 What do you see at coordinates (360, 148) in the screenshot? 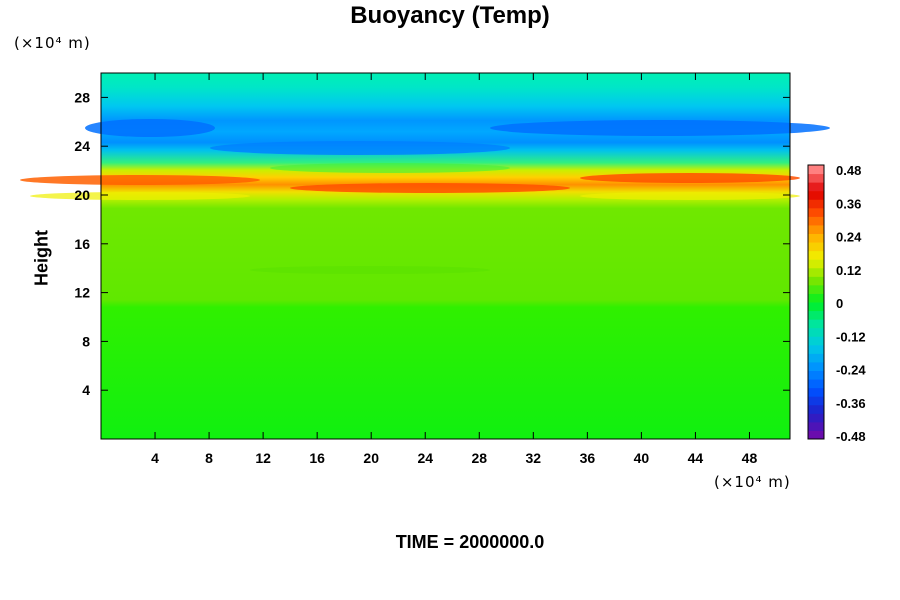
I see `cold-lobe-center` at bounding box center [360, 148].